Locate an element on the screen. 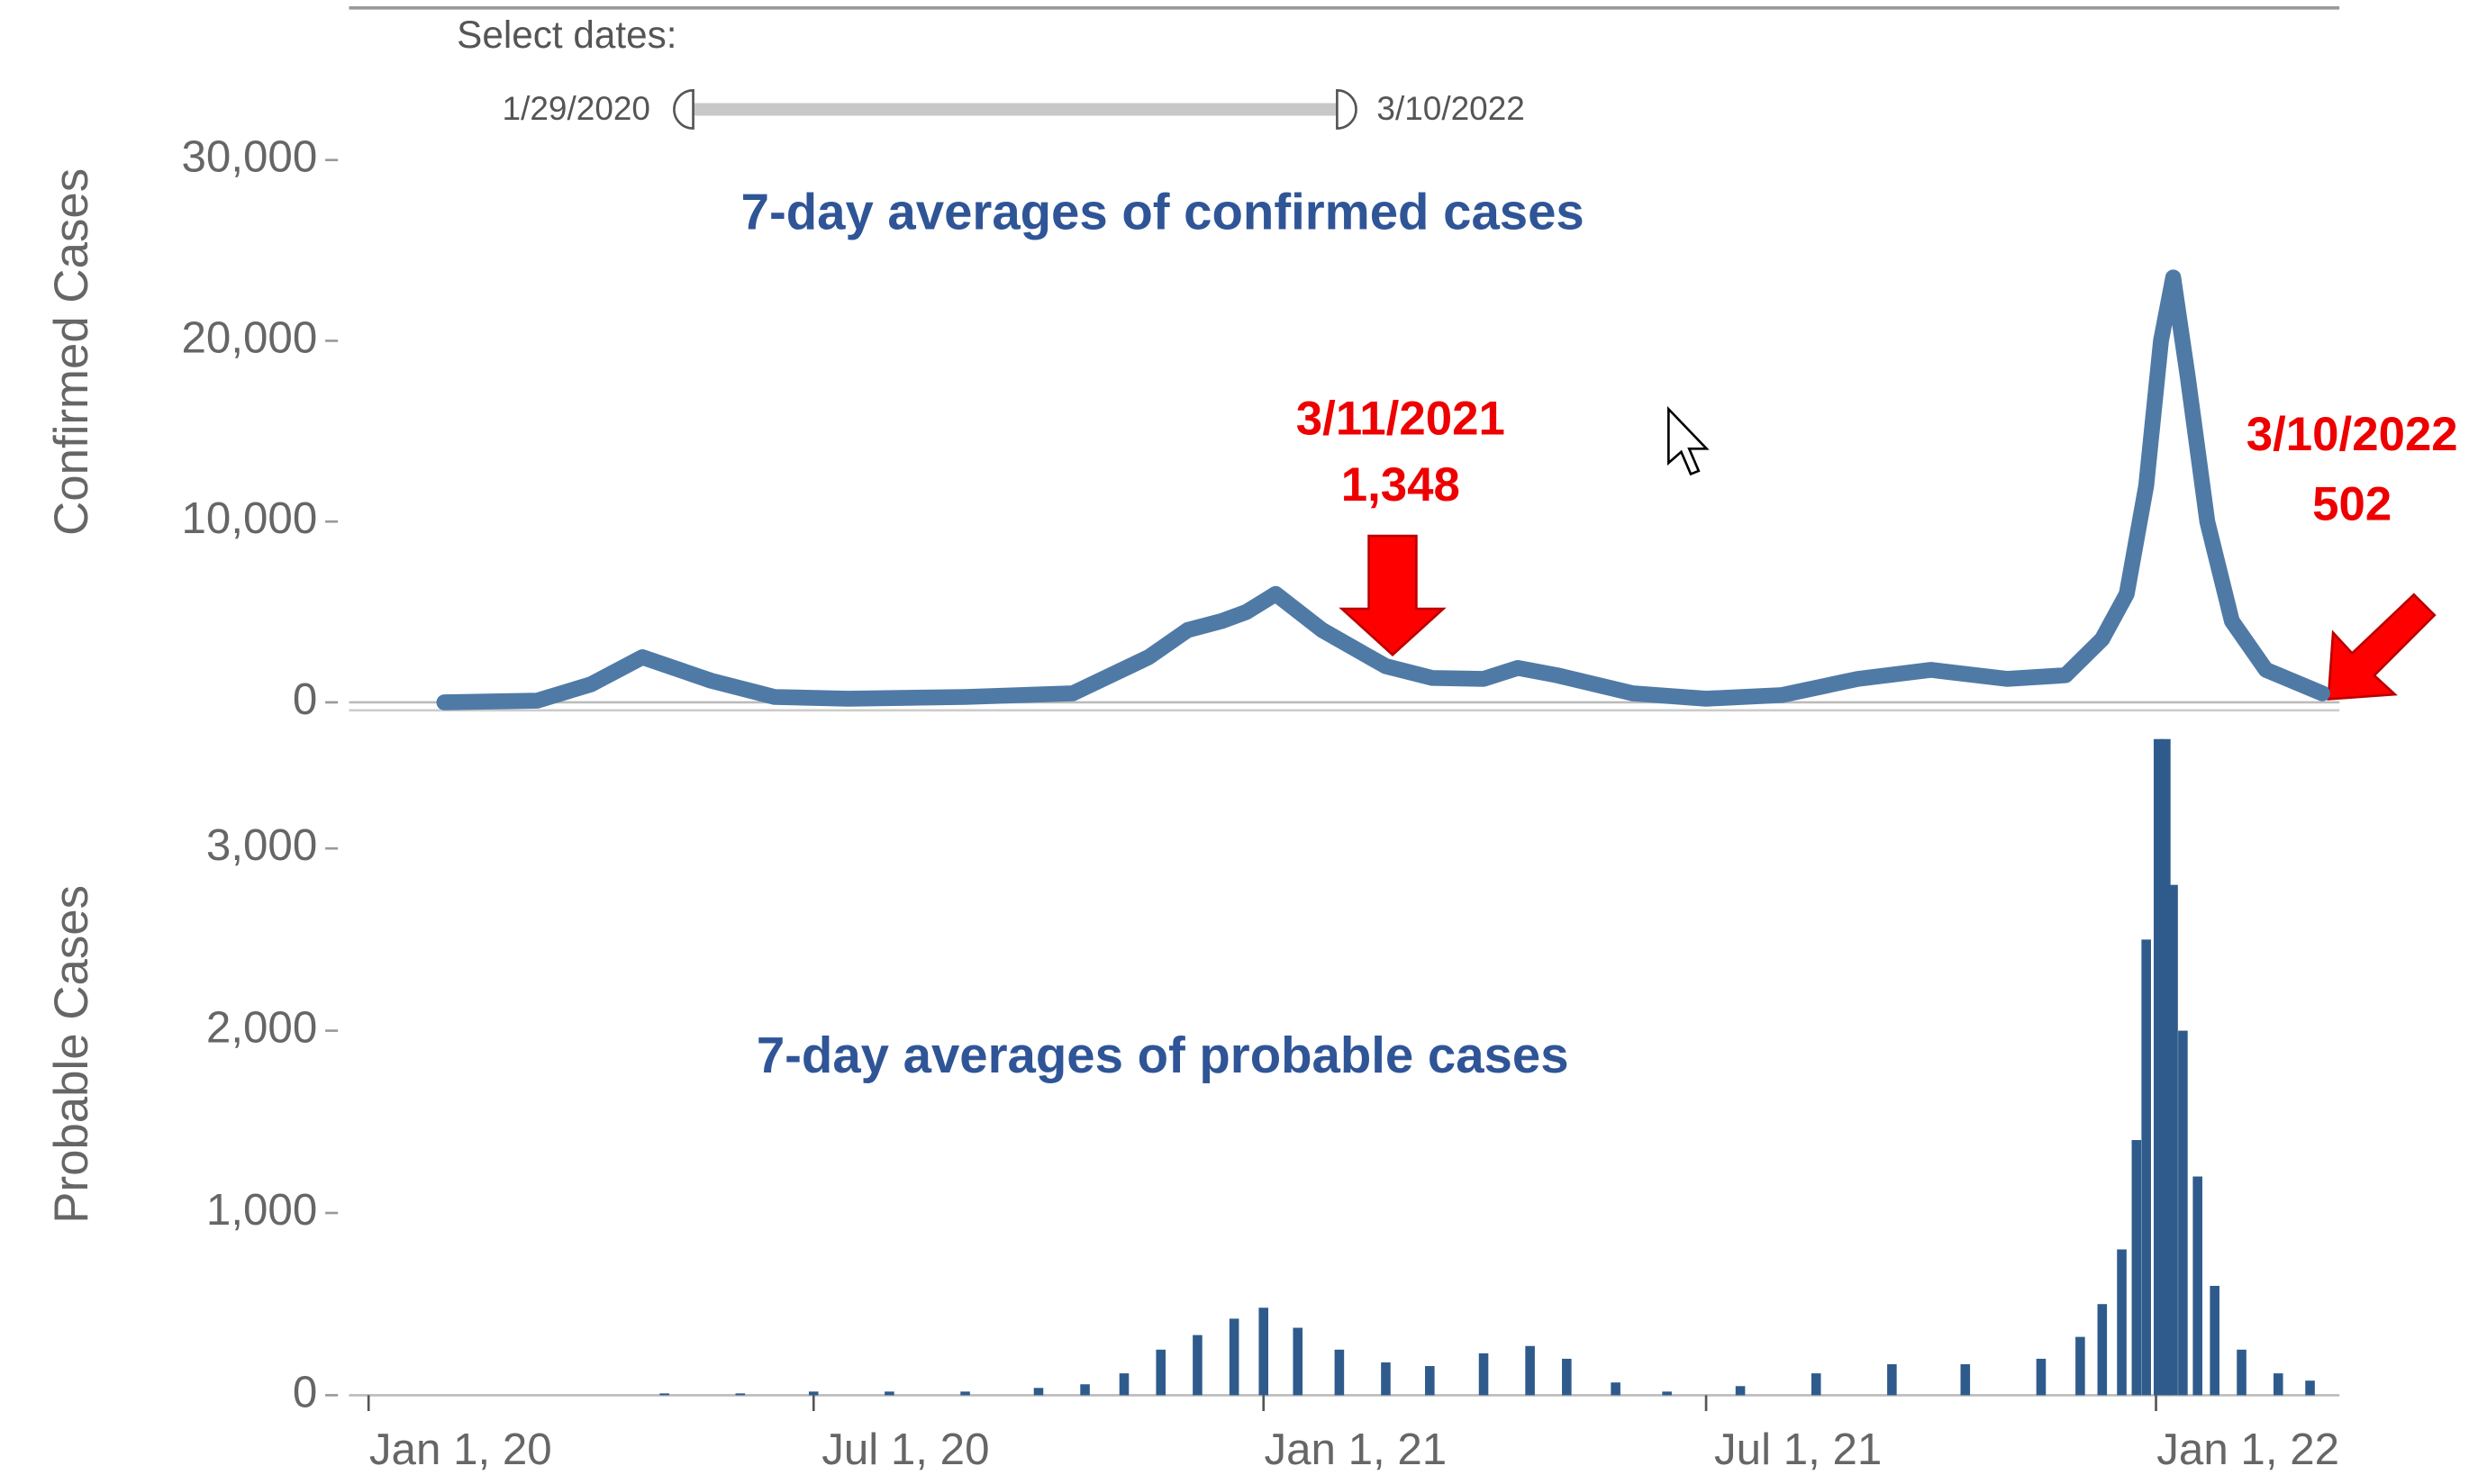 This screenshot has width=2487, height=1484. x-tick-label: Jan 1, 20 is located at coordinates (460, 1450).